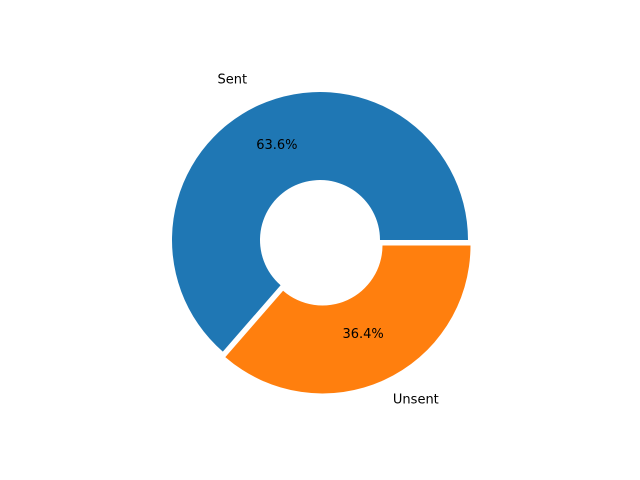 This screenshot has width=640, height=480. I want to click on category-label-unsent: Unsent, so click(416, 400).